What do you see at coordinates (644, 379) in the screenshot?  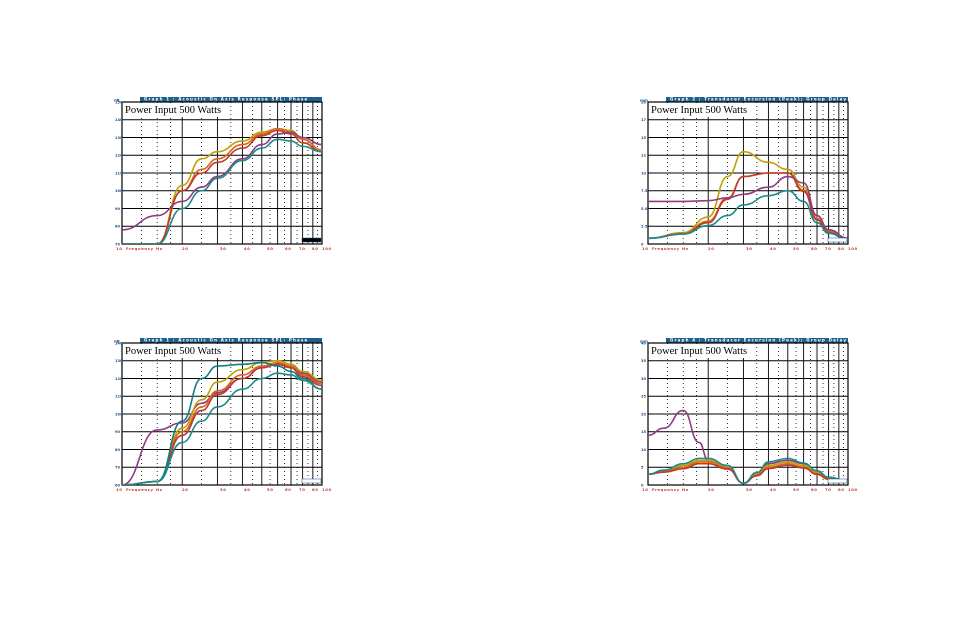 I see `y-tick-label: 30` at bounding box center [644, 379].